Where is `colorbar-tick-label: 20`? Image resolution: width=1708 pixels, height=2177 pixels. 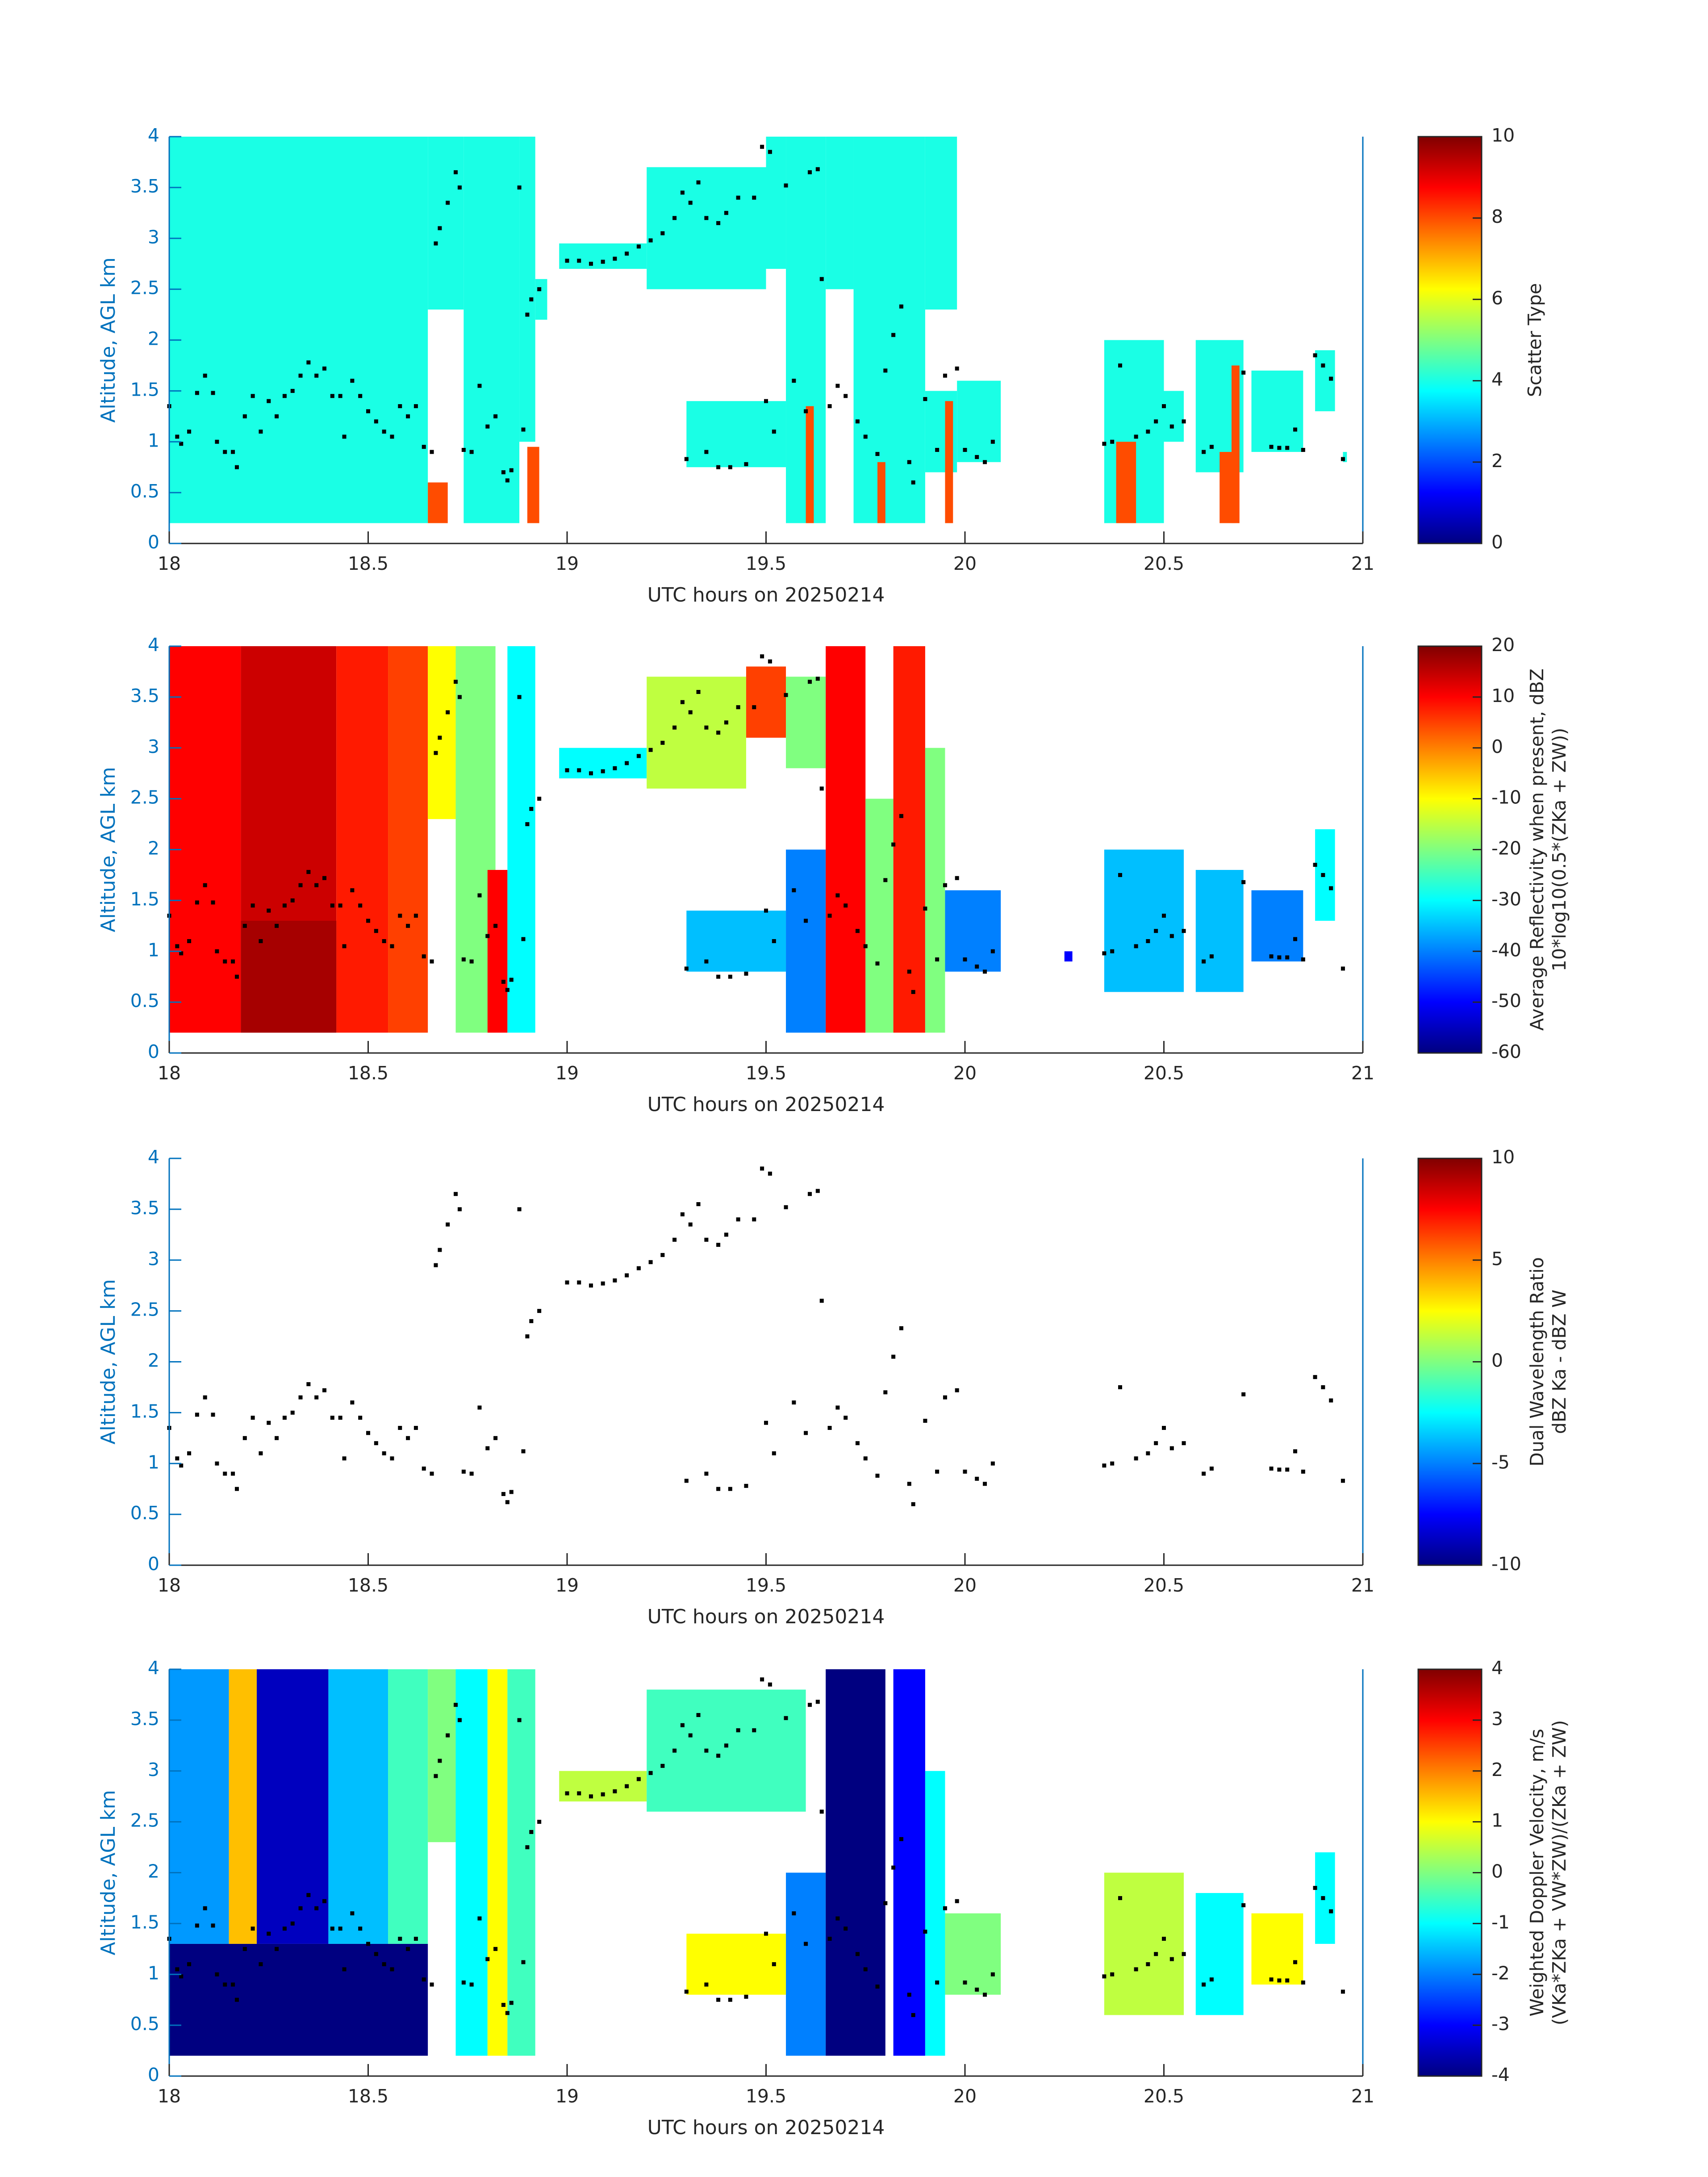 colorbar-tick-label: 20 is located at coordinates (1503, 645).